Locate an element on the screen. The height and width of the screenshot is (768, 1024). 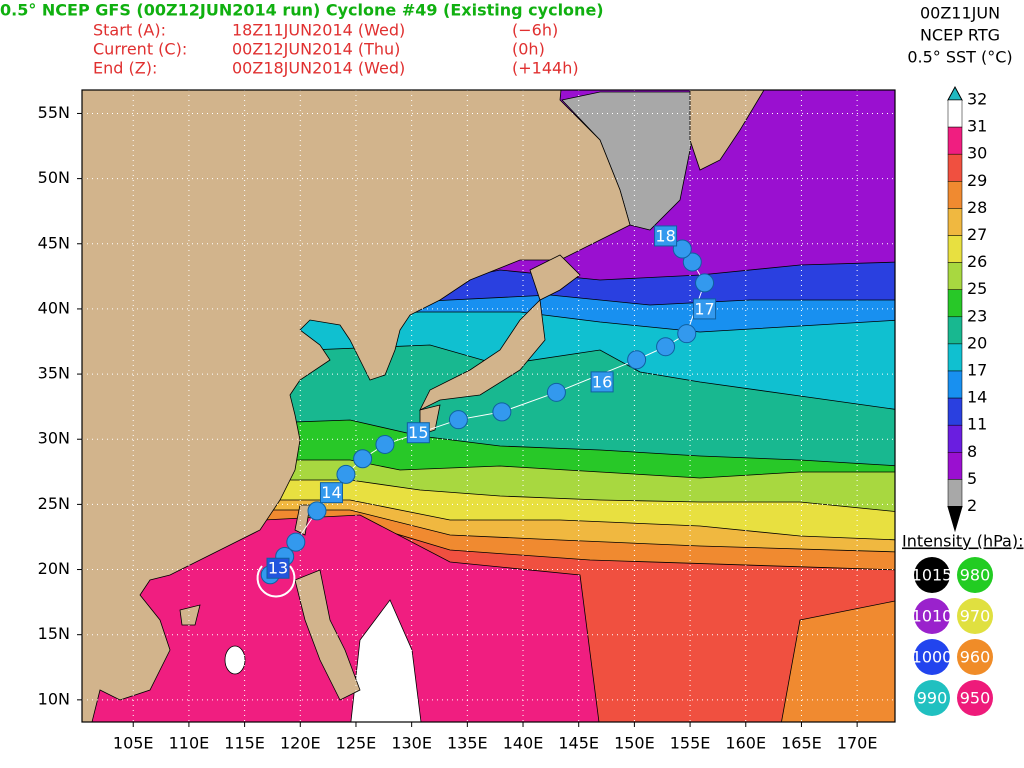
lon-tick-label: 150E is located at coordinates (634, 743).